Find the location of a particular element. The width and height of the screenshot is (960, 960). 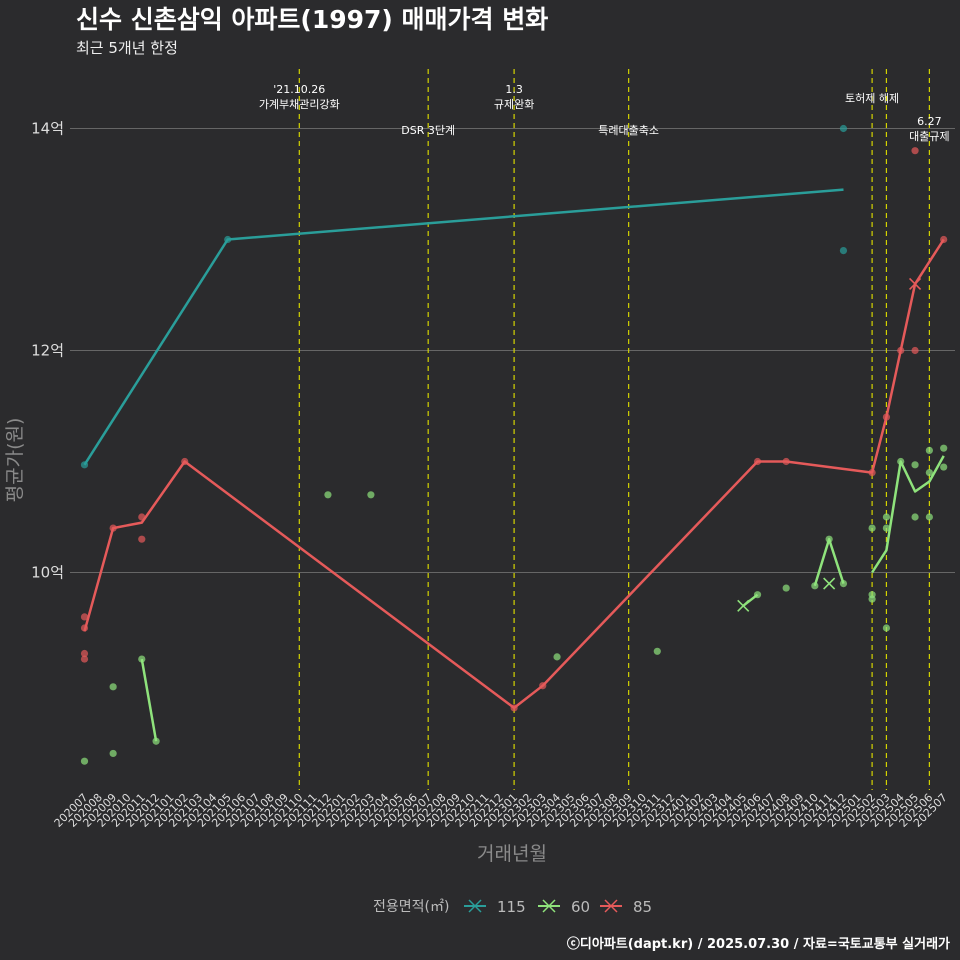

event-label: 대출규제 is located at coordinates (929, 136).